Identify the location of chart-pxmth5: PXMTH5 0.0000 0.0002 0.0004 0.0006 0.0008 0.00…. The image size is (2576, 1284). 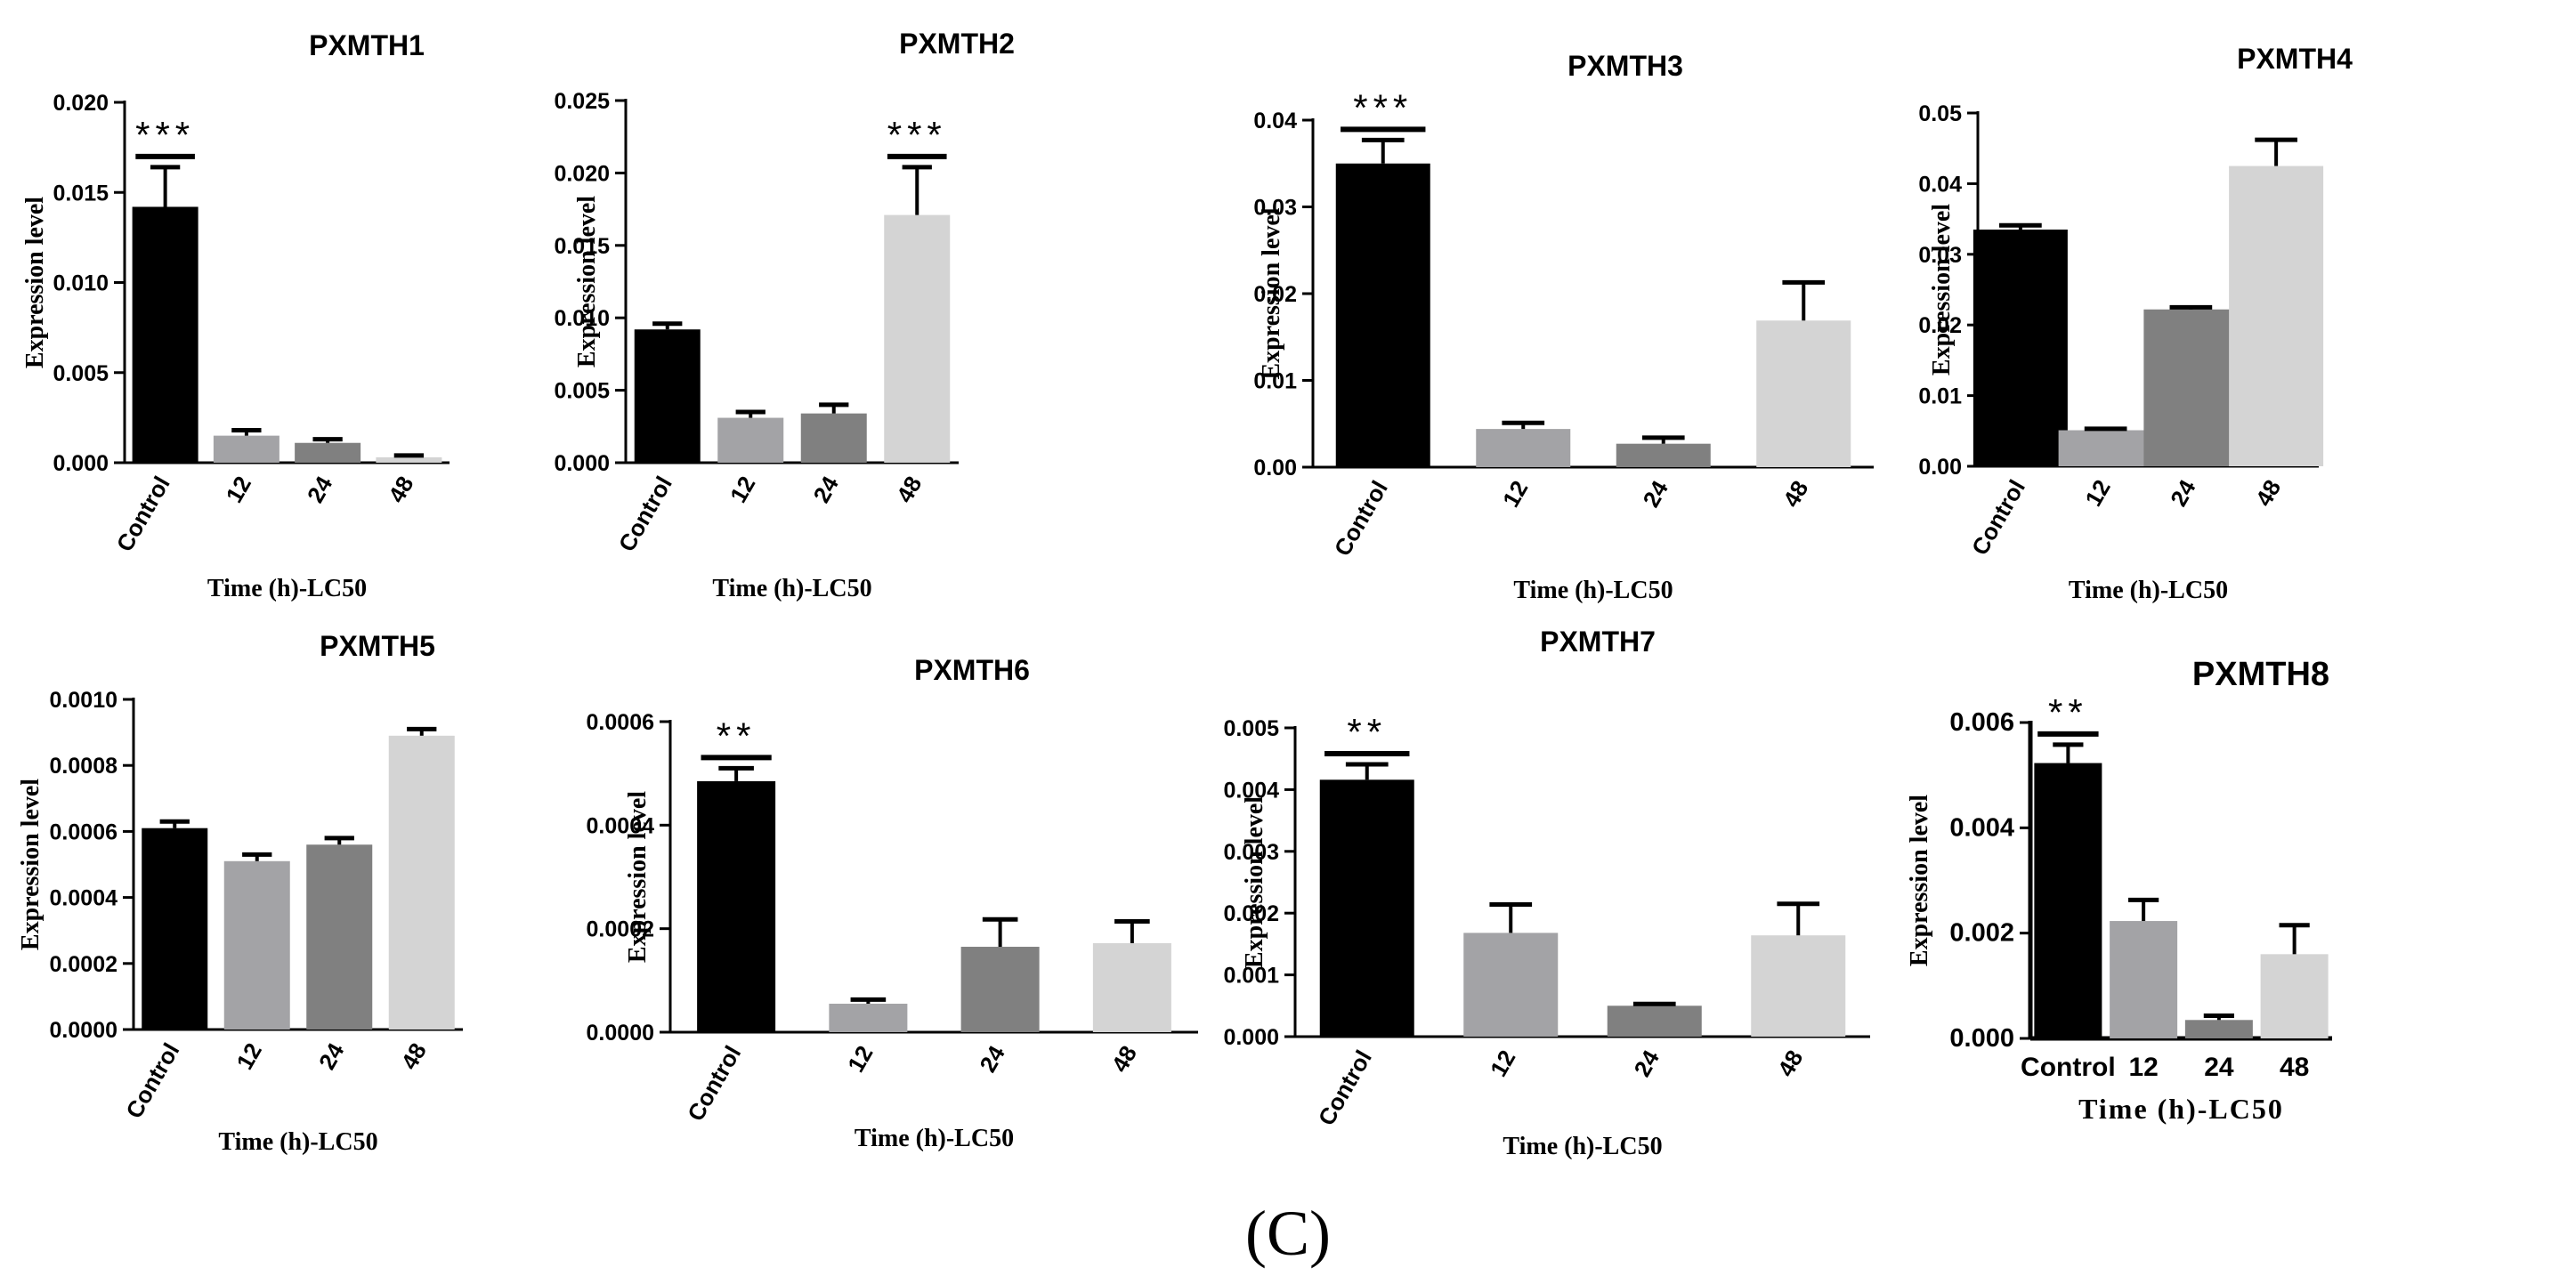
(240, 893).